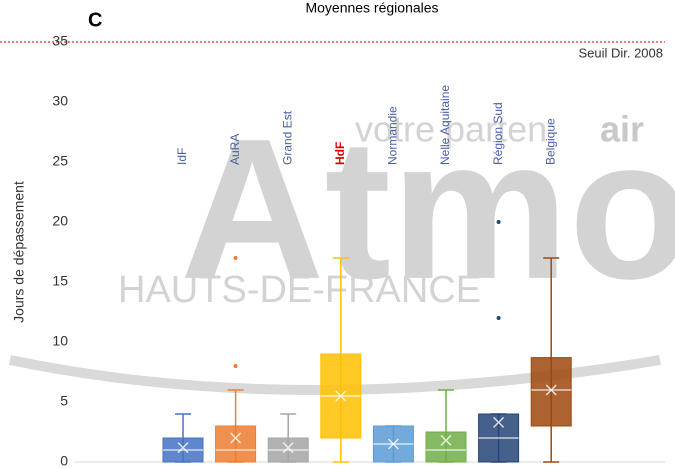 This screenshot has height=469, width=675. I want to click on chart-title: Moyennes régionales, so click(371, 8).